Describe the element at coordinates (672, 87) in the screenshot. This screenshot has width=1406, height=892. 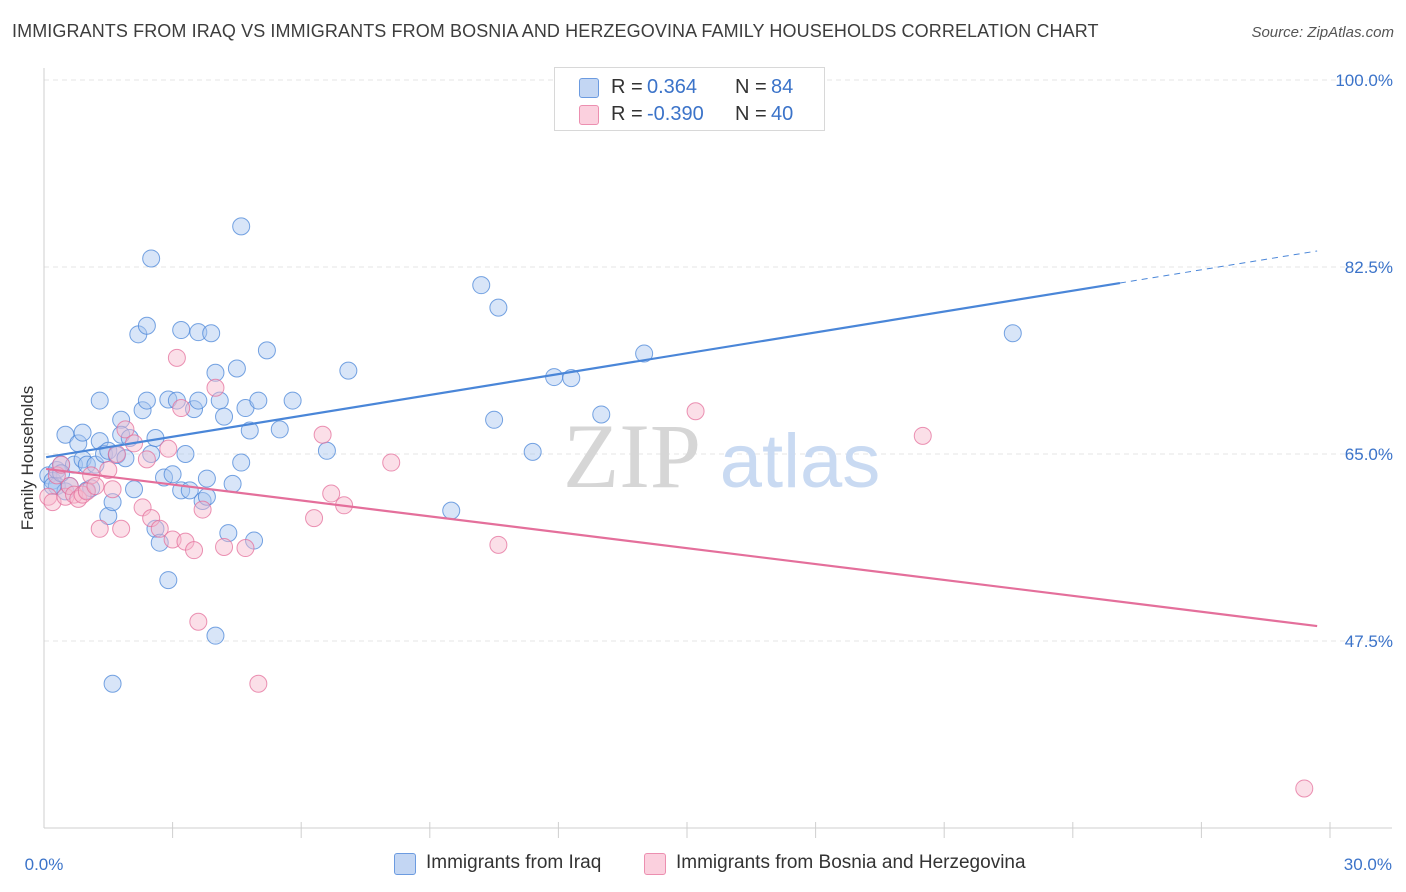
I see `legend-r-value-iraq: 0.364` at that location.